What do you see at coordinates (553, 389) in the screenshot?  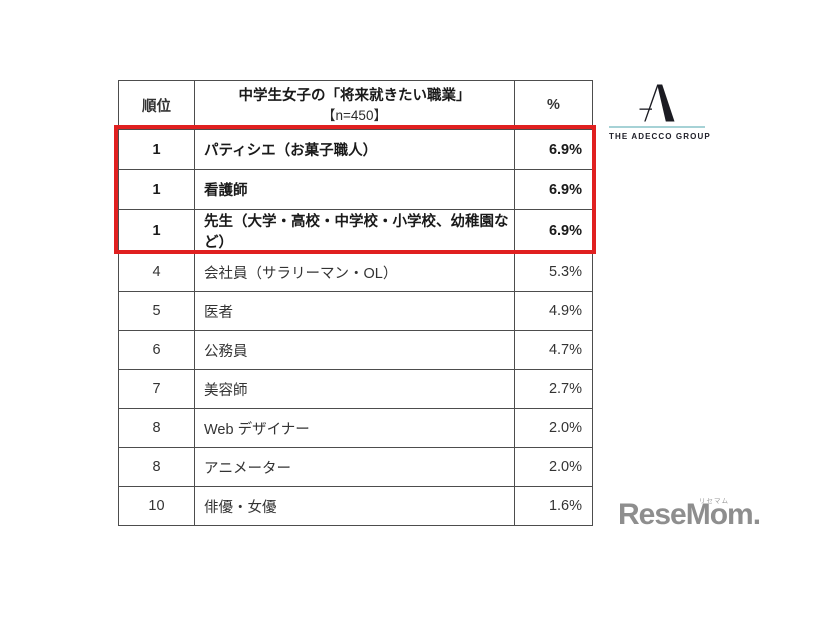 I see `percent-cell: 2.7%` at bounding box center [553, 389].